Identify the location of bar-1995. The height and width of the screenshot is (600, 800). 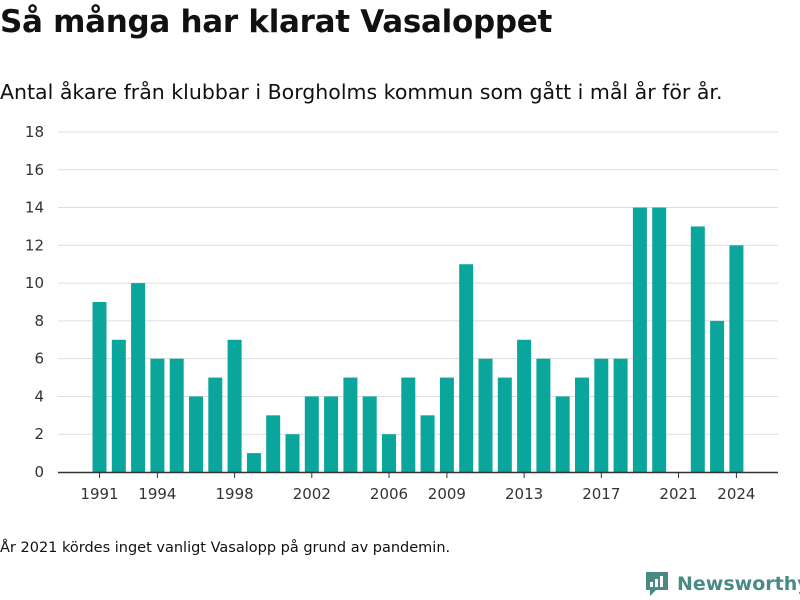
(176, 415).